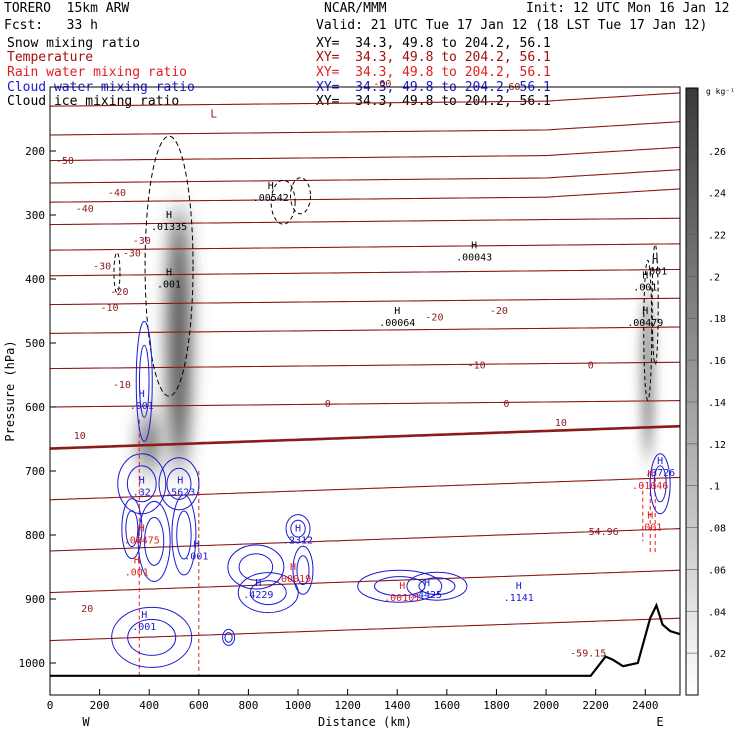 Image resolution: width=740 pixels, height=740 pixels. What do you see at coordinates (659, 722) in the screenshot?
I see `east-label: E` at bounding box center [659, 722].